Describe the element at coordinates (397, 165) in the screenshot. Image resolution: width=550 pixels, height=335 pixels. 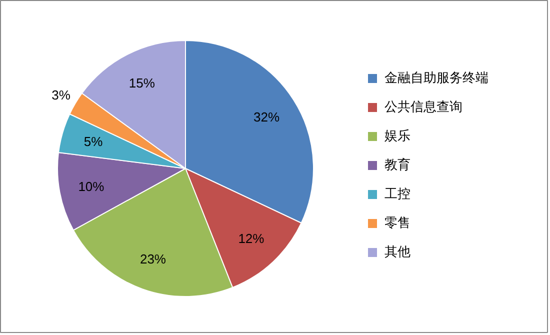
I see `legend-label: 教育` at that location.